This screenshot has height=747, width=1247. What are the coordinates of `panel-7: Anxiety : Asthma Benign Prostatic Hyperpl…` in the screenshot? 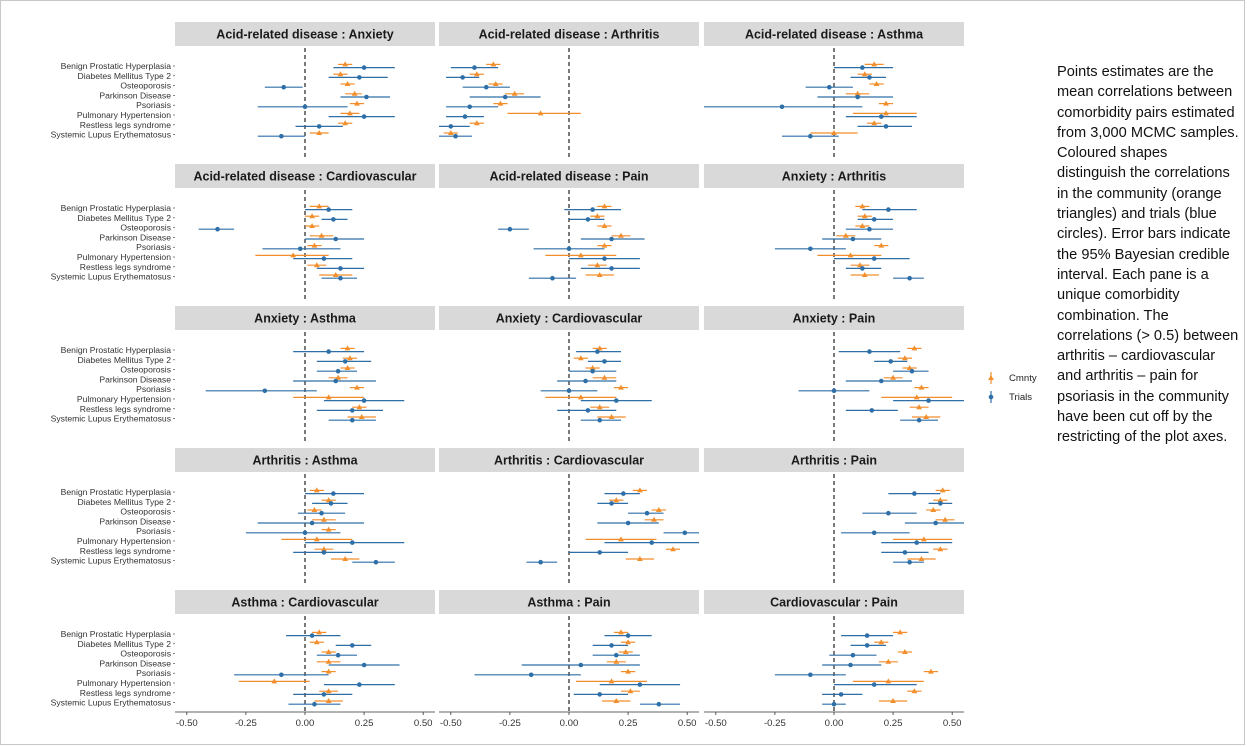 It's located at (243, 375).